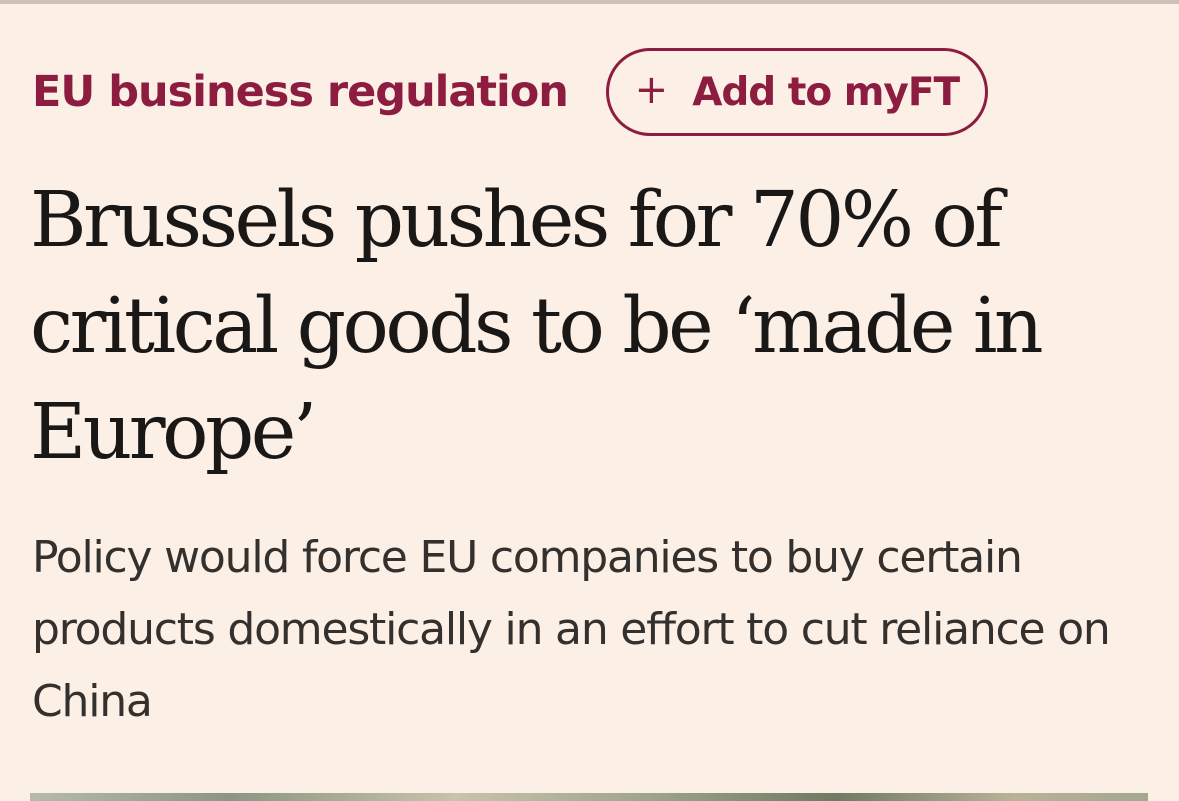 This screenshot has height=801, width=1179. Describe the element at coordinates (651, 90) in the screenshot. I see `plus-icon: +` at that location.